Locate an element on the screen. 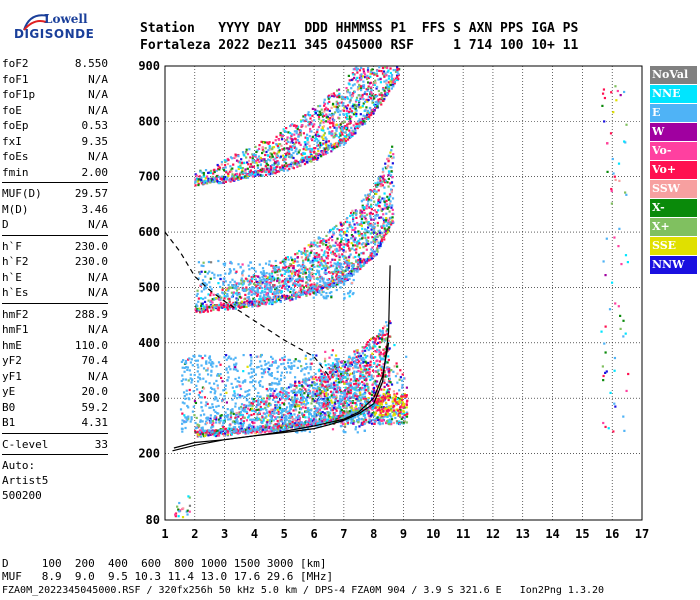 The image size is (700, 600). x-tick-label: 2 is located at coordinates (194, 534).